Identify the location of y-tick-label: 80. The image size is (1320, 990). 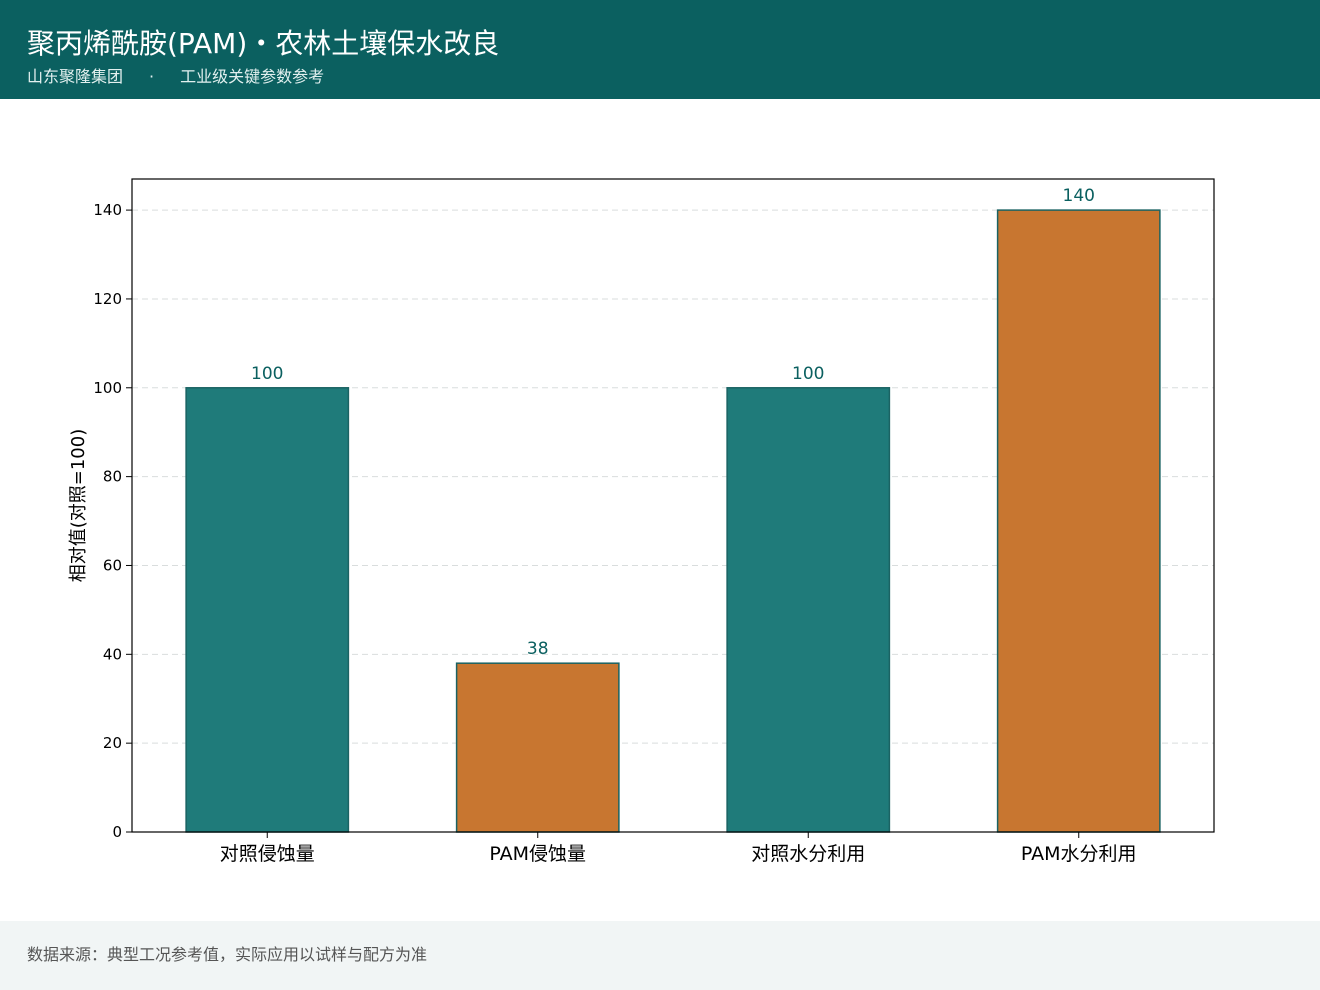
(112, 477).